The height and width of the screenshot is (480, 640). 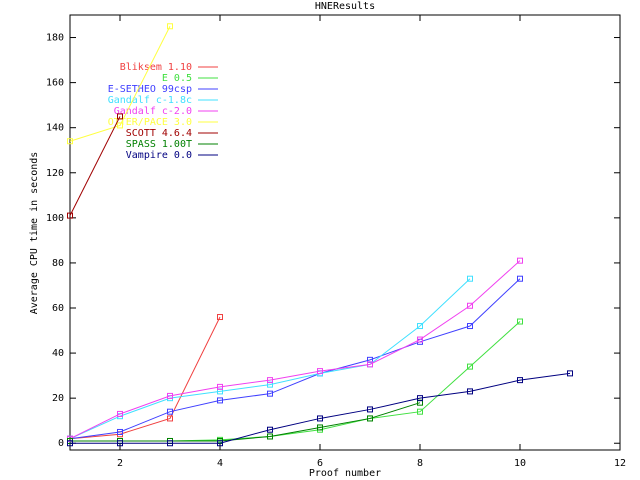 What do you see at coordinates (520, 463) in the screenshot?
I see `x-tick-label: 10` at bounding box center [520, 463].